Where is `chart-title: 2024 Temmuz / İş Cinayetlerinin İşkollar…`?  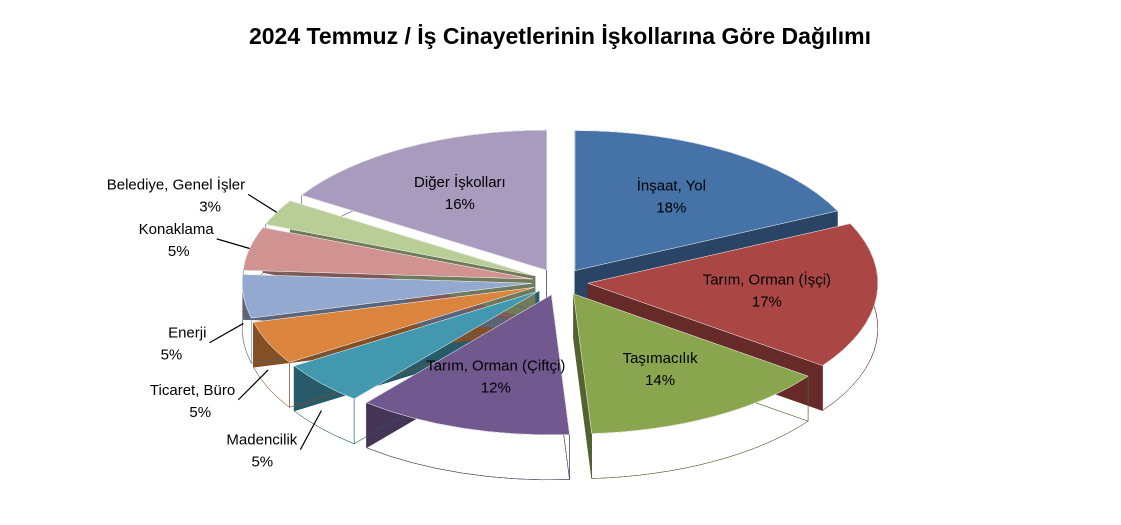 chart-title: 2024 Temmuz / İş Cinayetlerinin İşkollar… is located at coordinates (560, 36).